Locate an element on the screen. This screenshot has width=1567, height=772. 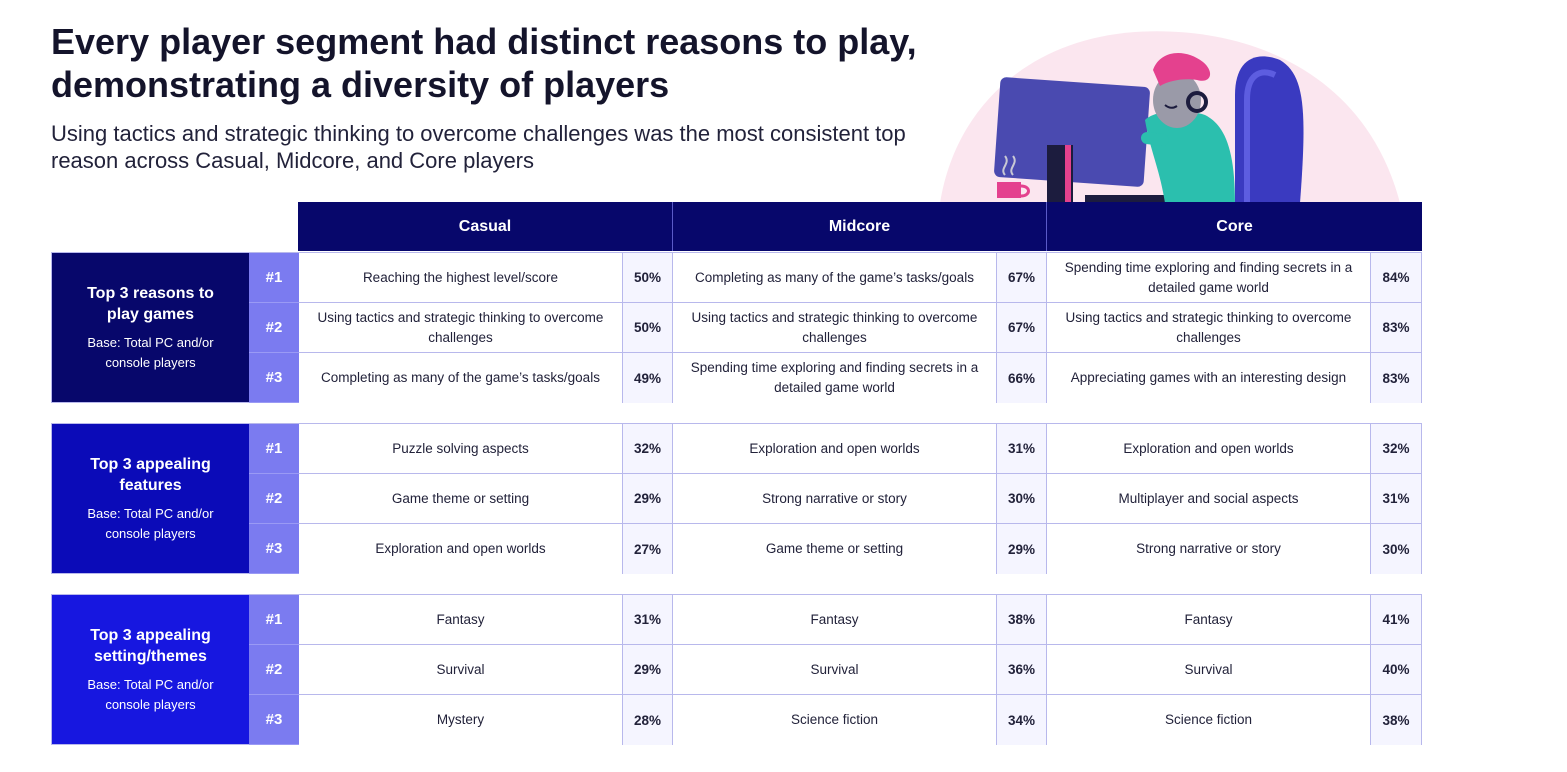
percent-cell: 41% is located at coordinates (1396, 620).